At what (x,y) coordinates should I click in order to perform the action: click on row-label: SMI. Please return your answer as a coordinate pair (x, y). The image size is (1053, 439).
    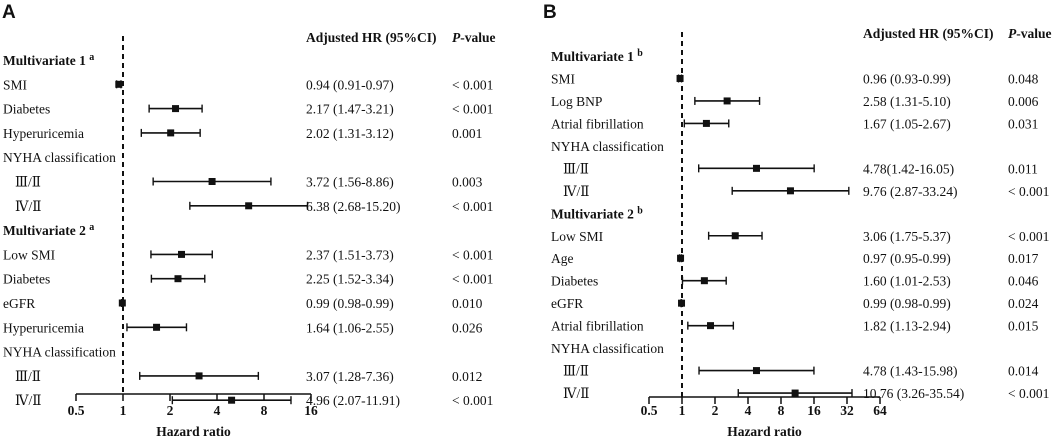
    Looking at the image, I should click on (563, 78).